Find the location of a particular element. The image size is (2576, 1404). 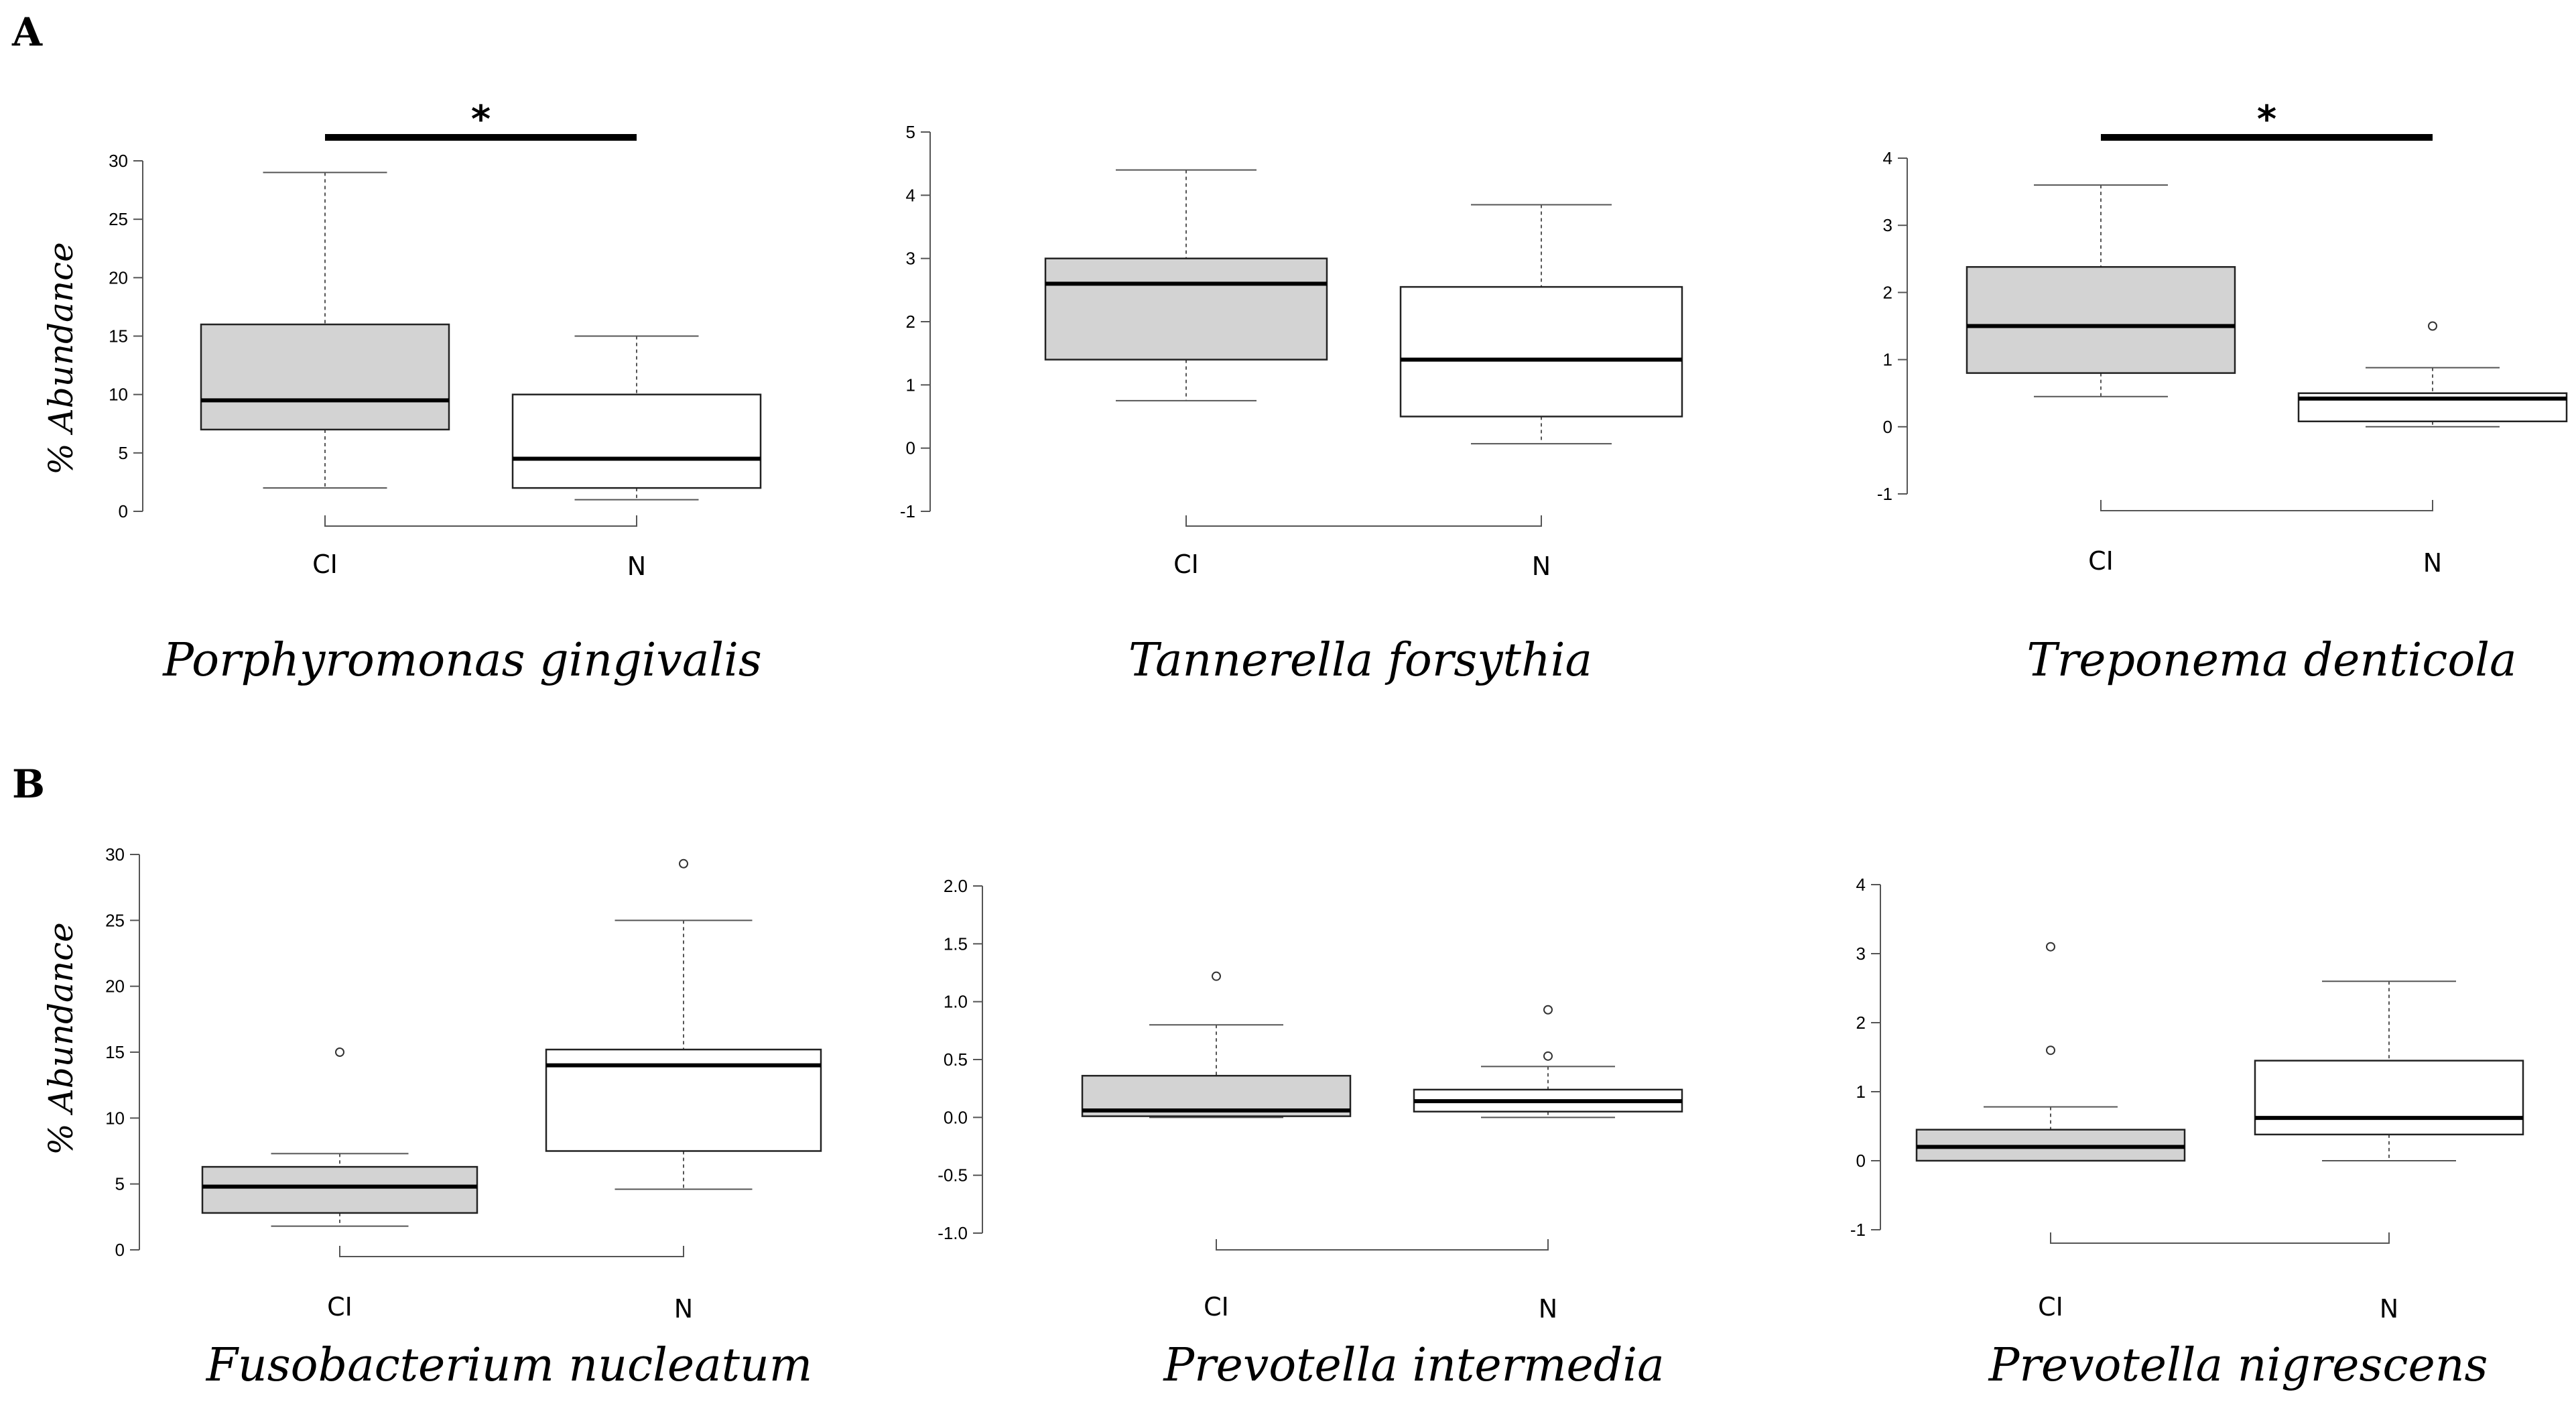

significance-star: * is located at coordinates (481, 119).